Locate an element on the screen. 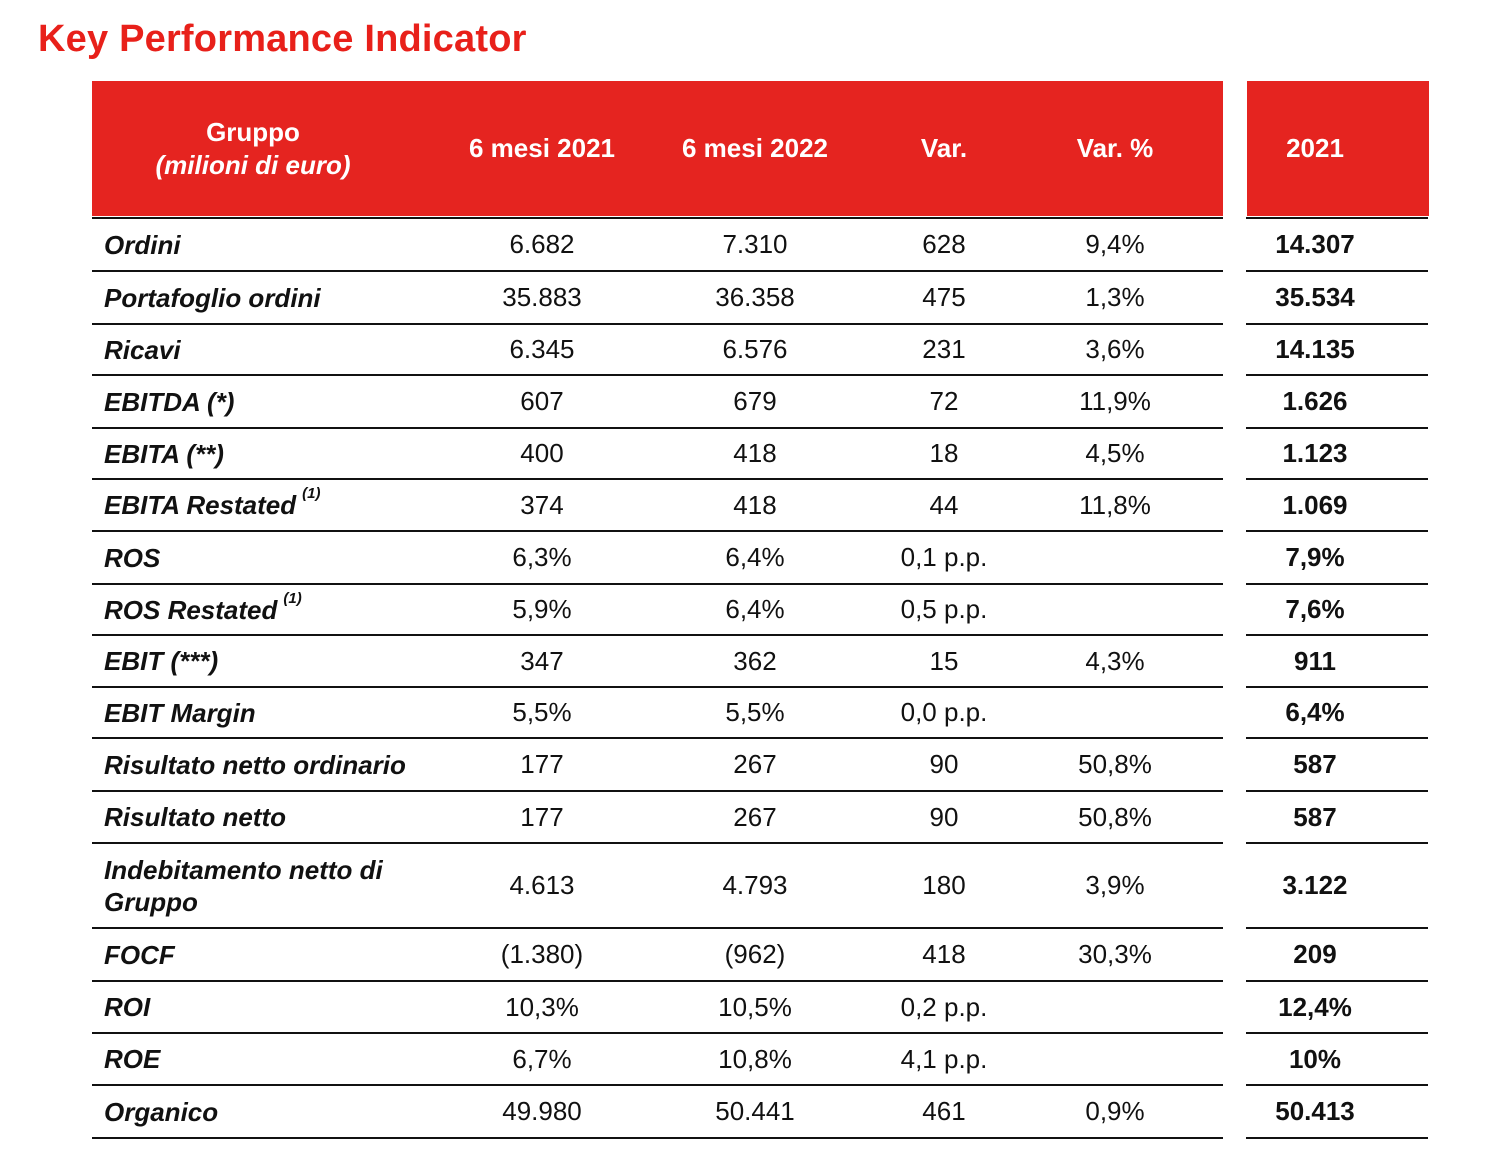  row-label: ROE is located at coordinates (269, 1059).